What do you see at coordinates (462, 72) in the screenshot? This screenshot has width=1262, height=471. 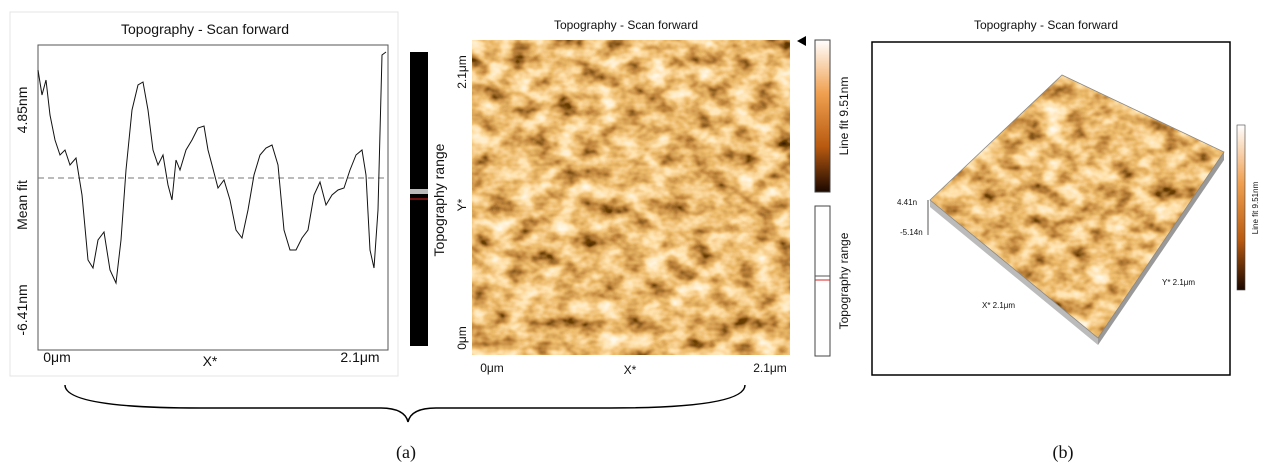 I see `y-label: 2.1μm` at bounding box center [462, 72].